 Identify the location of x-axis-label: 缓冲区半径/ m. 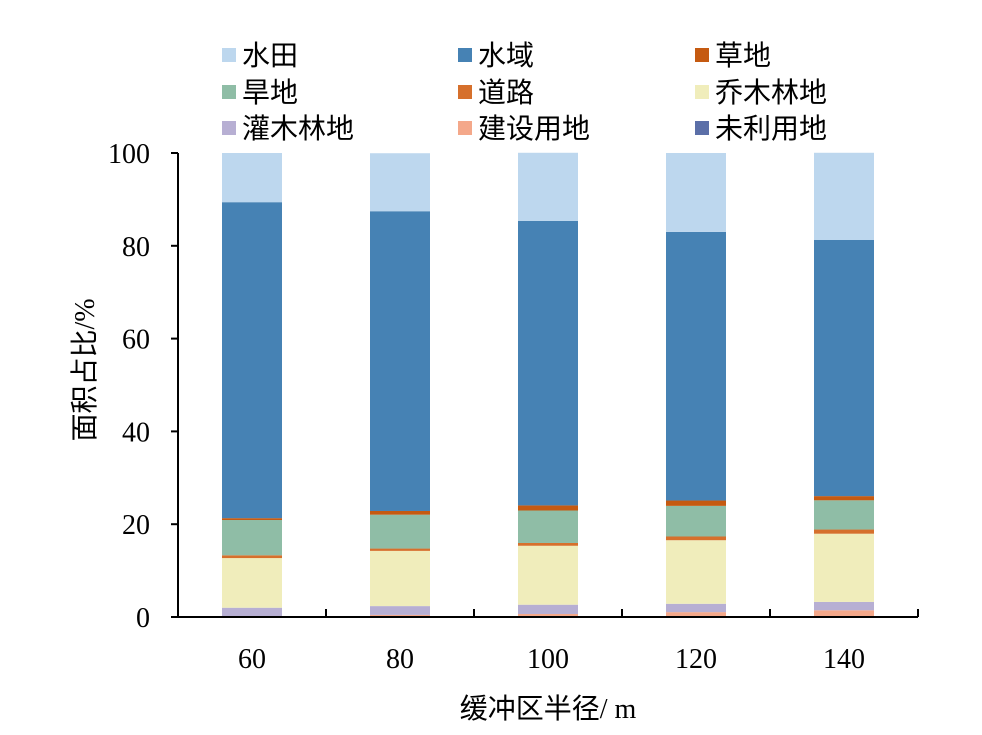
(548, 709).